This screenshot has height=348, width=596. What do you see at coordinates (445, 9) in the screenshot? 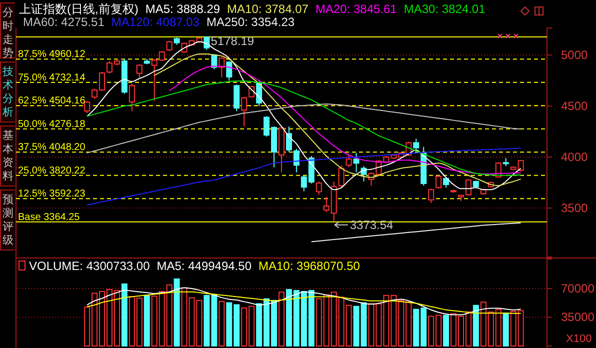
I see `text: MA30: 3824.01` at bounding box center [445, 9].